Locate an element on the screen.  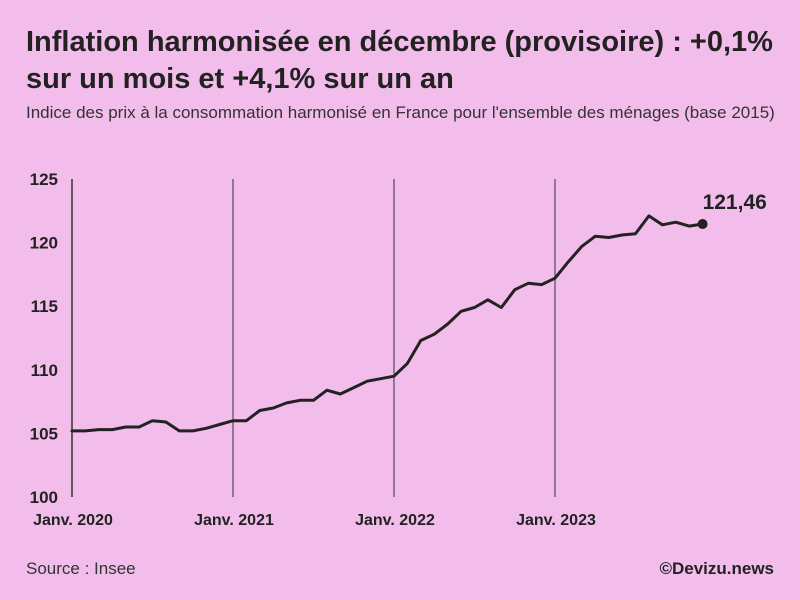
x-tick-label: Janv. 2022 is located at coordinates (395, 520).